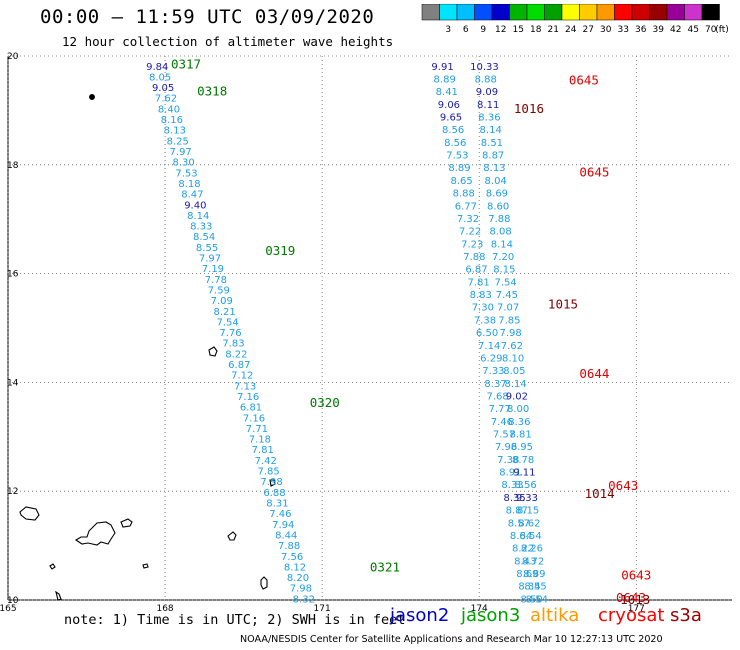 The width and height of the screenshot is (740, 650). What do you see at coordinates (512, 485) in the screenshot?
I see `wave-height-value: 8.33` at bounding box center [512, 485].